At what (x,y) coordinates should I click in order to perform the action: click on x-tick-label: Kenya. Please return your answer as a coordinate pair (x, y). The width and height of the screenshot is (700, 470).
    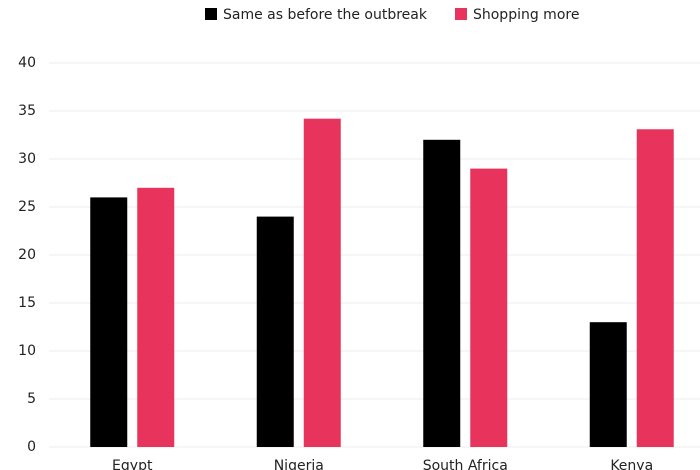
    Looking at the image, I should click on (631, 464).